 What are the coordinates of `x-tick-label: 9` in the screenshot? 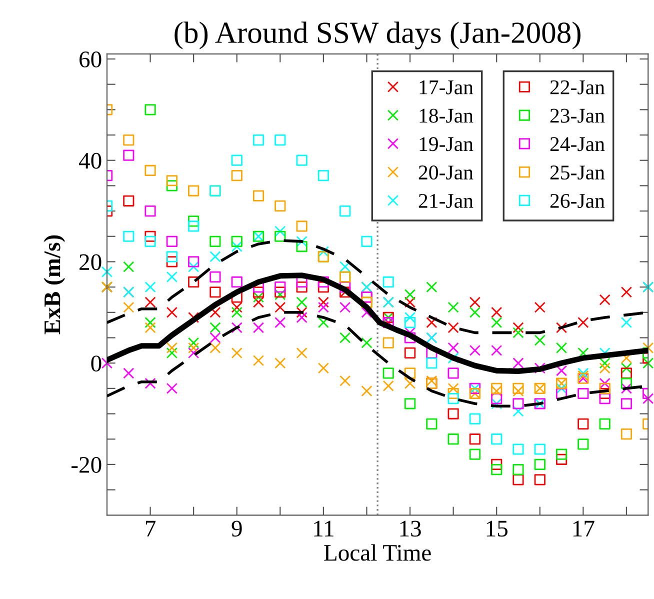 It's located at (237, 528).